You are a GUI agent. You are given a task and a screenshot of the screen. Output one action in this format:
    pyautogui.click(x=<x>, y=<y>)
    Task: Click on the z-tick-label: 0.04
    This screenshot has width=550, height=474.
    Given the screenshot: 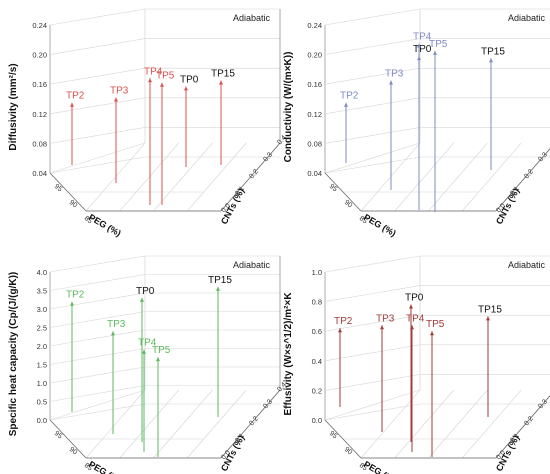 What is the action you would take?
    pyautogui.click(x=314, y=173)
    